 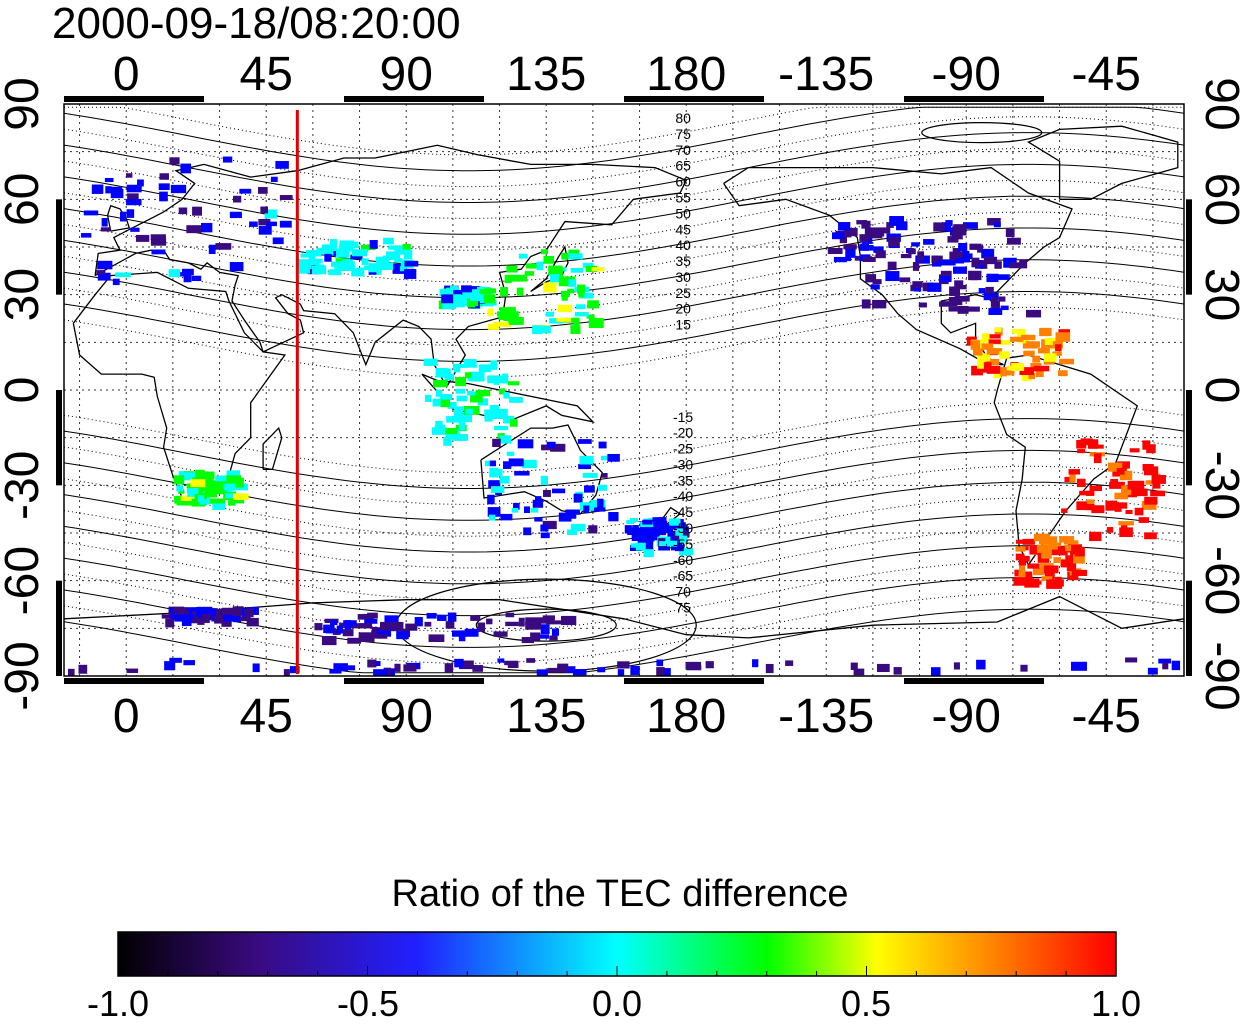 What do you see at coordinates (826, 74) in the screenshot?
I see `x-tick-label-top: -135` at bounding box center [826, 74].